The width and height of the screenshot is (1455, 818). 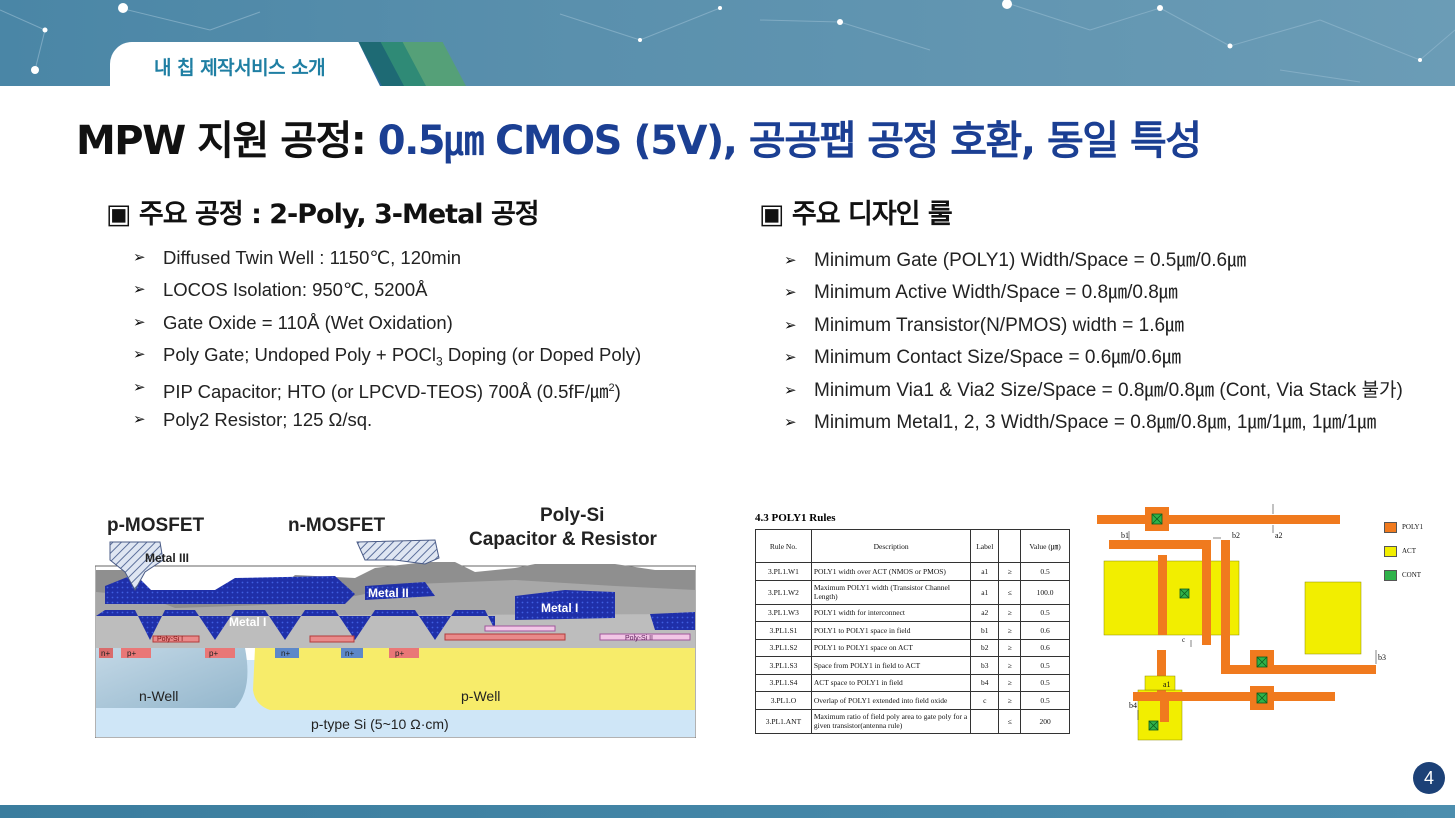 I want to click on subscript: 3, so click(x=439, y=361).